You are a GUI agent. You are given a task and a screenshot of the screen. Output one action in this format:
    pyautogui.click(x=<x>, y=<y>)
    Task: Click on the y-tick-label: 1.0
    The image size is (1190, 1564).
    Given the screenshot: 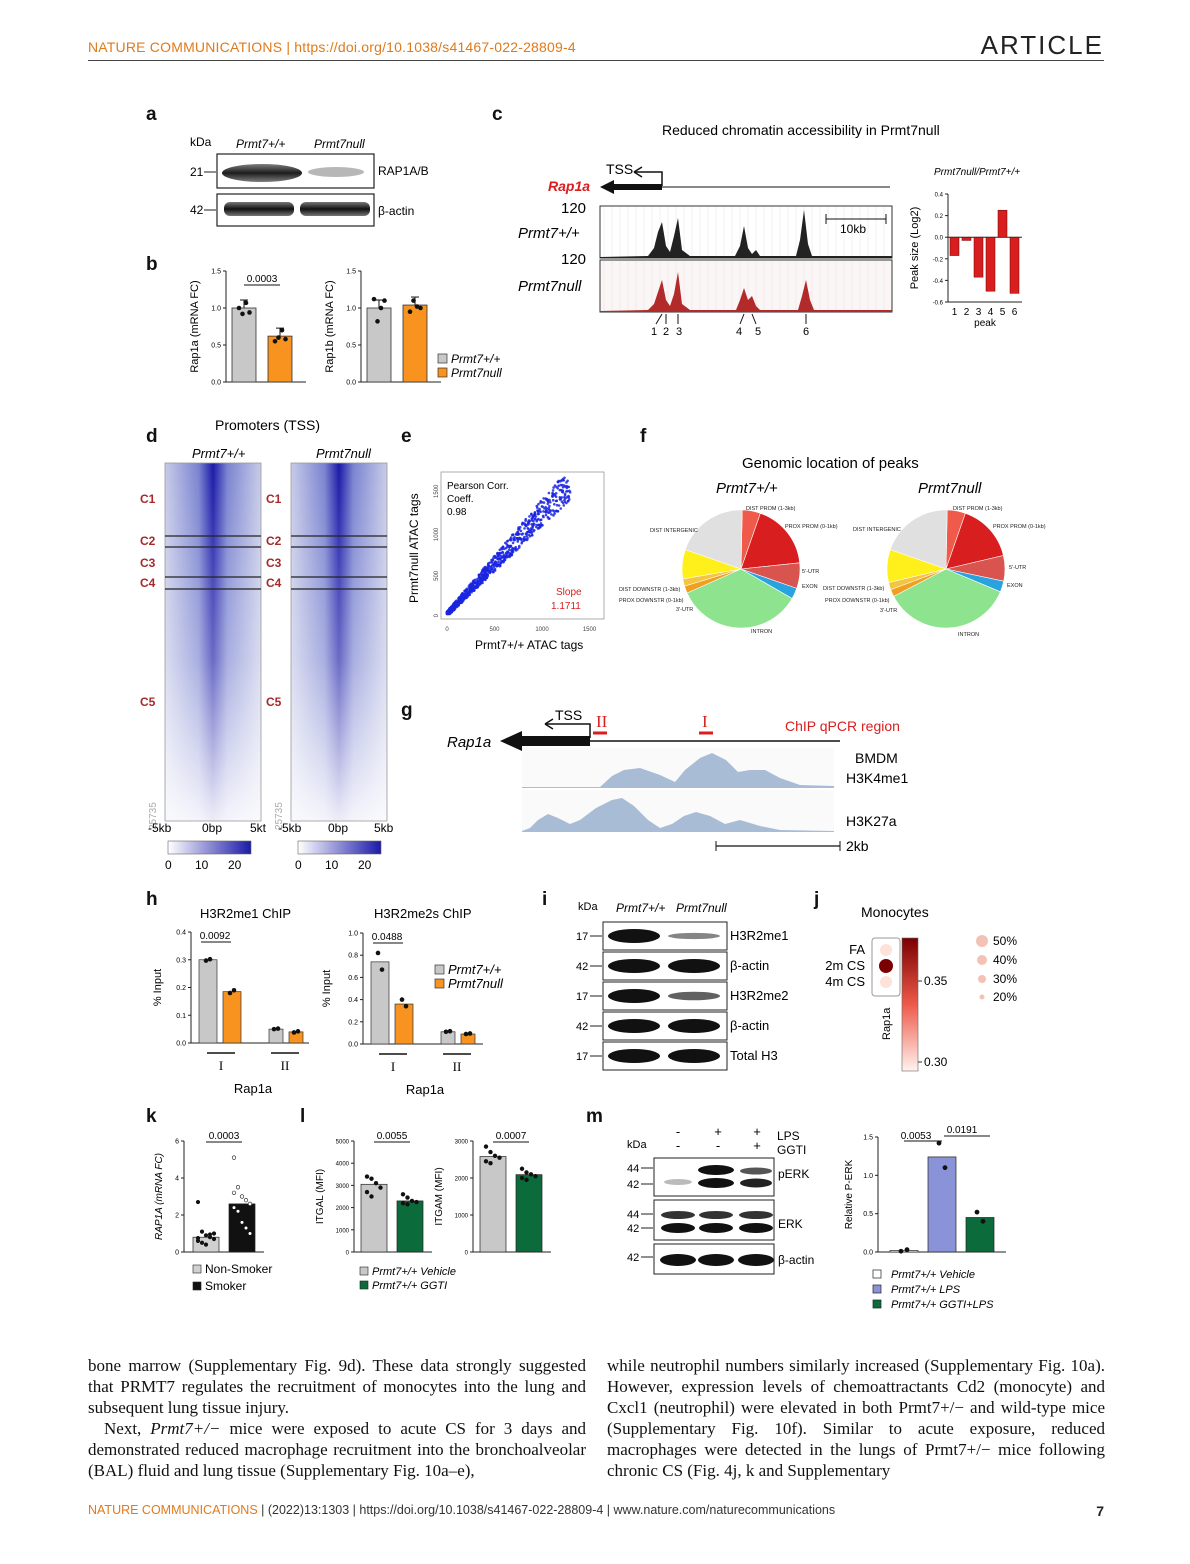 What is the action you would take?
    pyautogui.click(x=353, y=934)
    